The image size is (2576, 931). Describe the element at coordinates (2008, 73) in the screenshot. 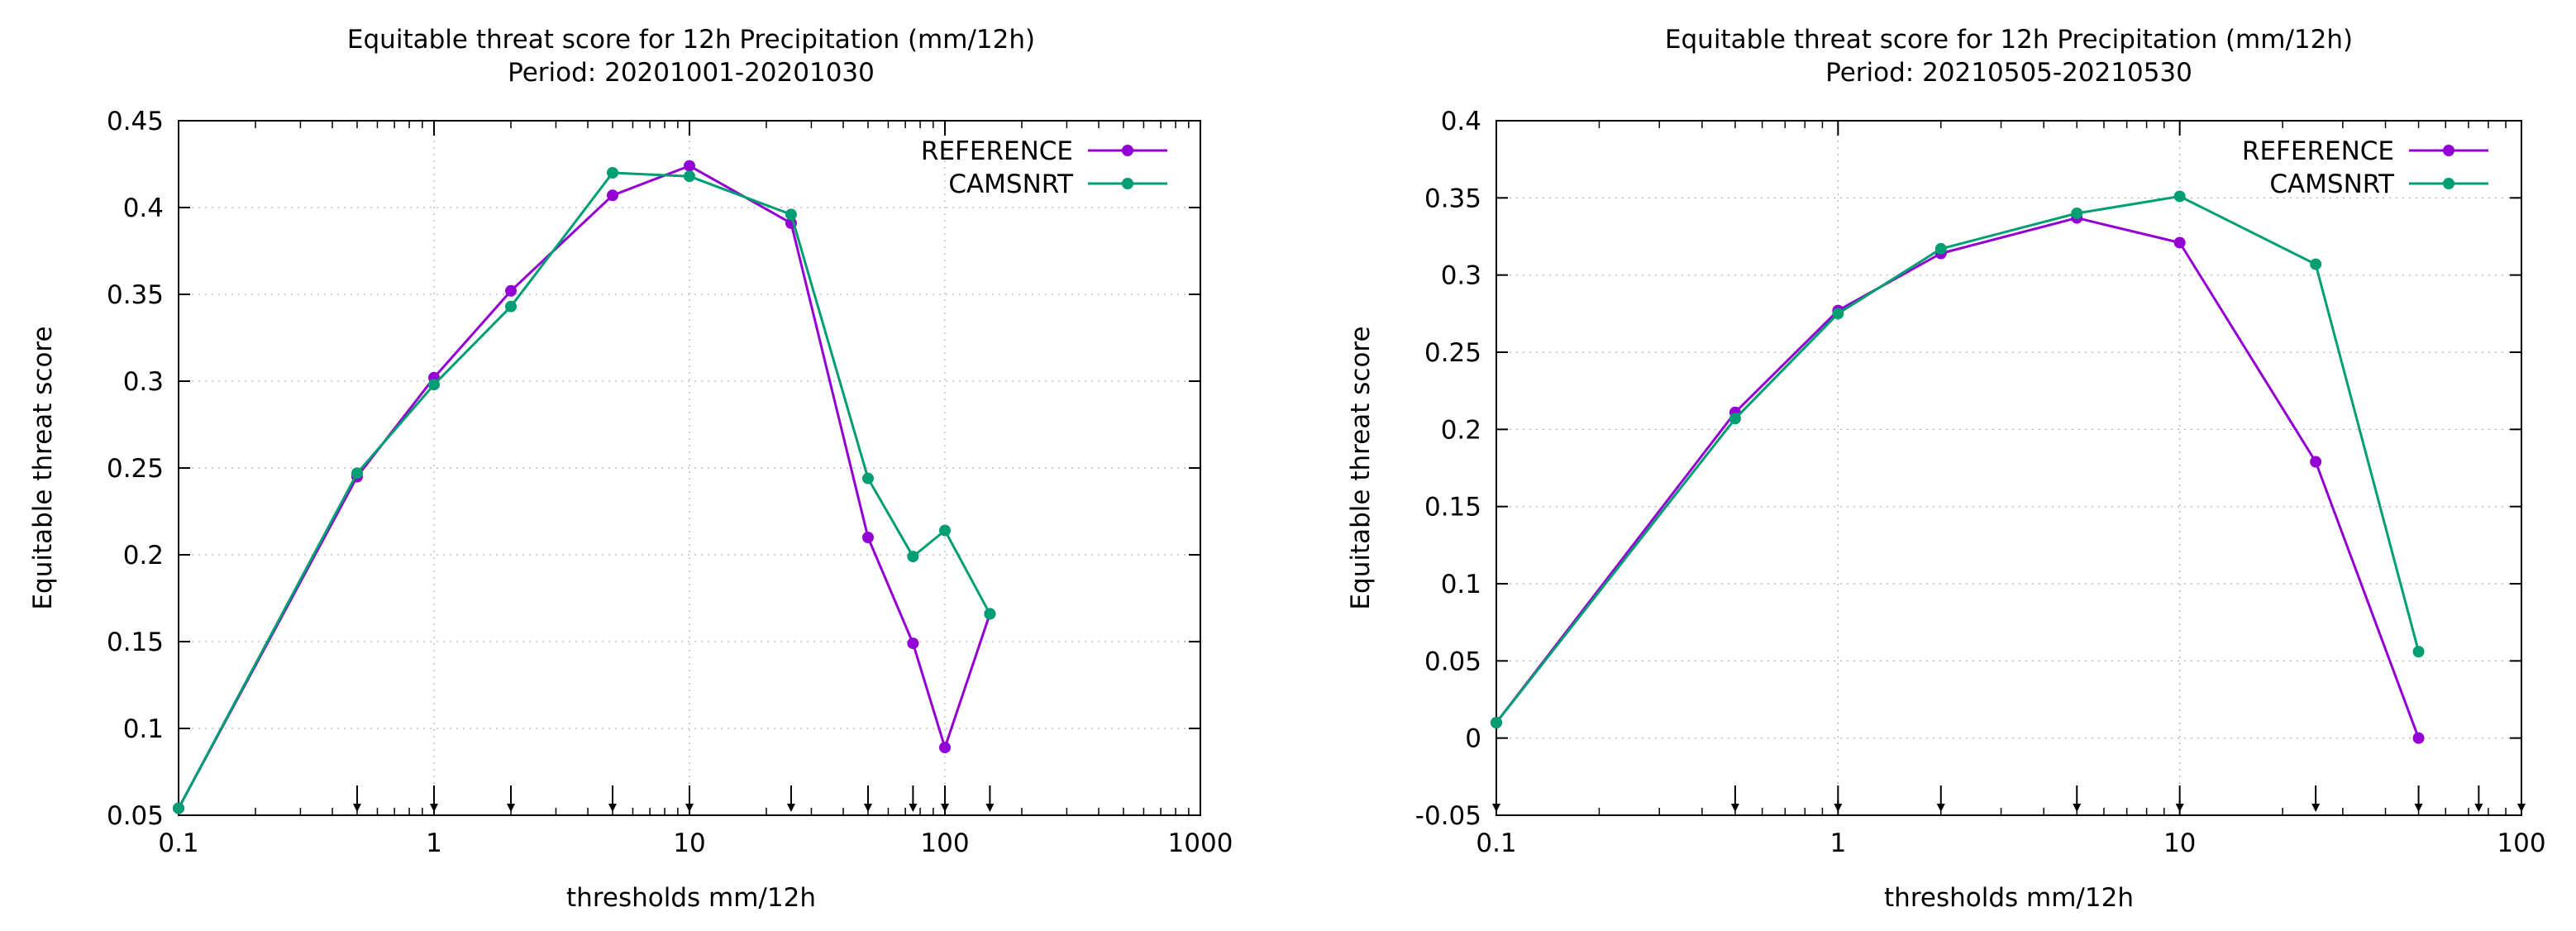

I see `chart-subtitle: Period: 20210505-20210530` at that location.